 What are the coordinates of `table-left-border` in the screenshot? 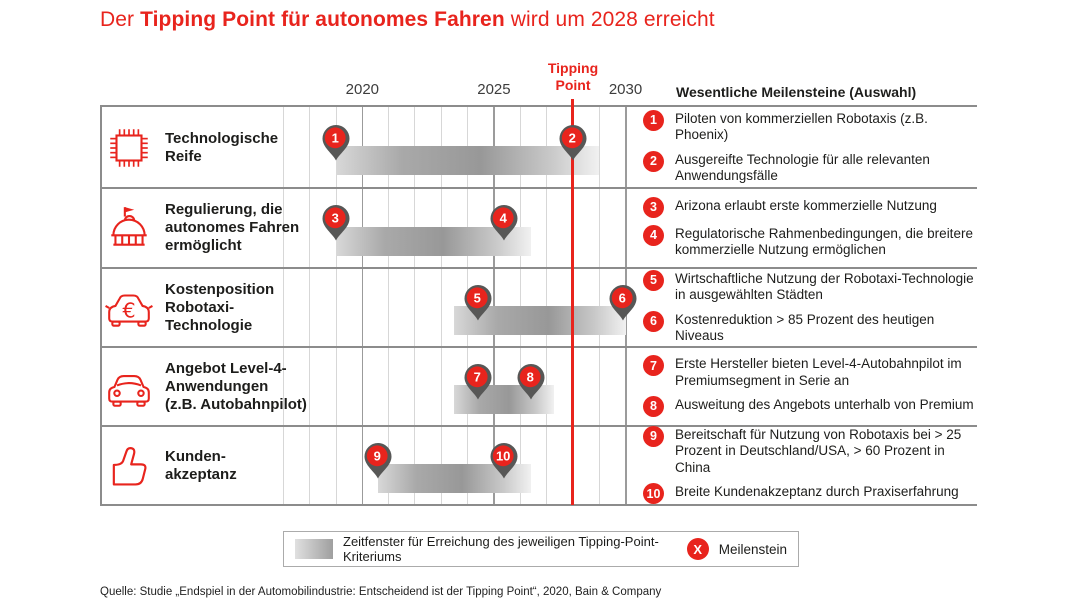 It's located at (101, 306).